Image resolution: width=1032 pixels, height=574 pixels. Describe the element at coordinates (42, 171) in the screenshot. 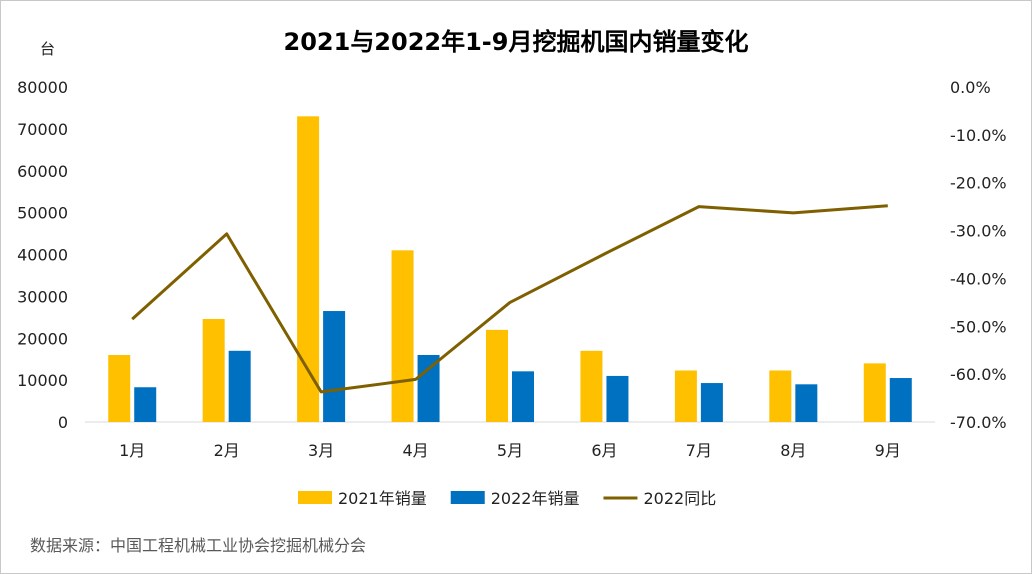

I see `left-axis-tick-label: 60000` at that location.